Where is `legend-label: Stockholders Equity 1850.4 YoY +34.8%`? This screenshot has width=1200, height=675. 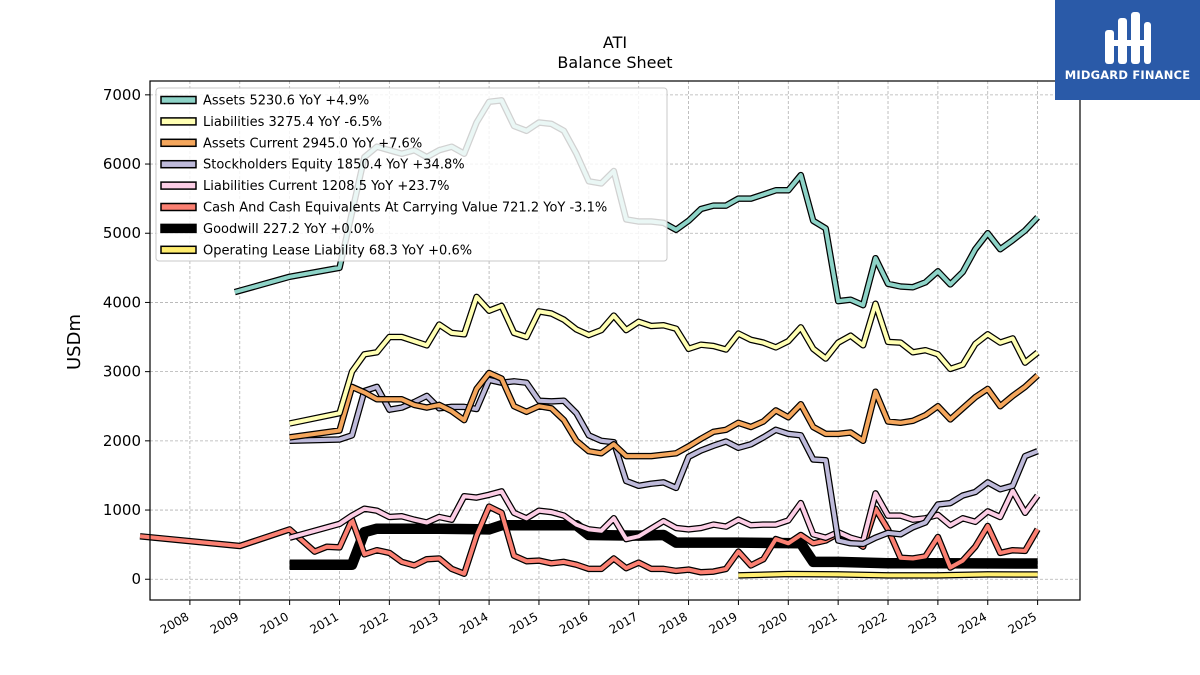 legend-label: Stockholders Equity 1850.4 YoY +34.8% is located at coordinates (334, 165).